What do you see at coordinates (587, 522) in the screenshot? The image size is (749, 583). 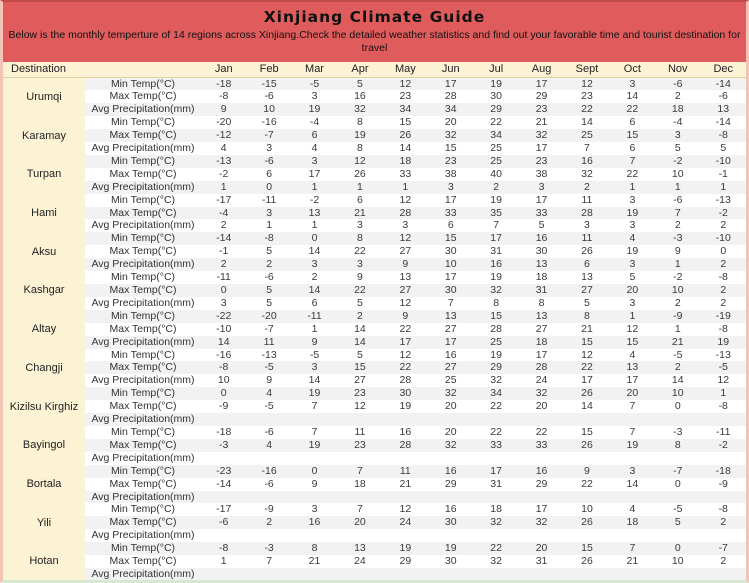 I see `value-cell: 26` at bounding box center [587, 522].